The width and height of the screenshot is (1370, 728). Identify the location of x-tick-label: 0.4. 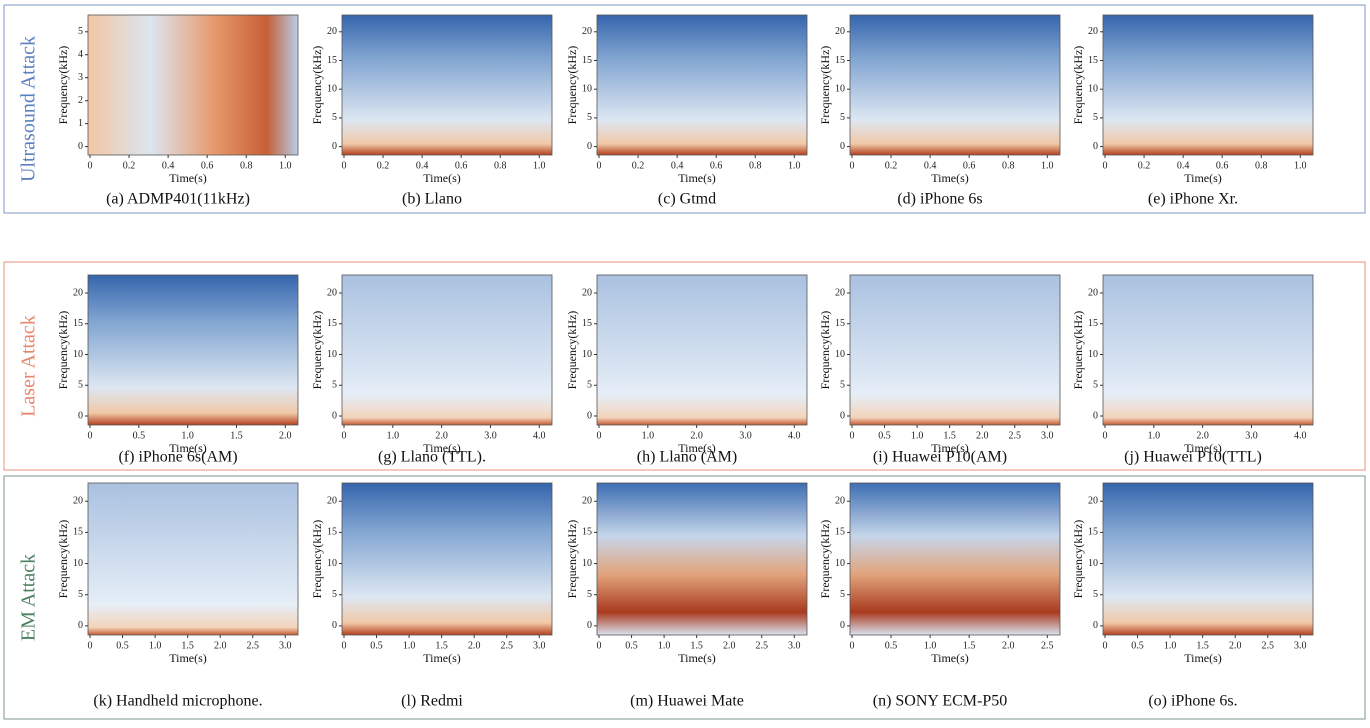
(168, 165).